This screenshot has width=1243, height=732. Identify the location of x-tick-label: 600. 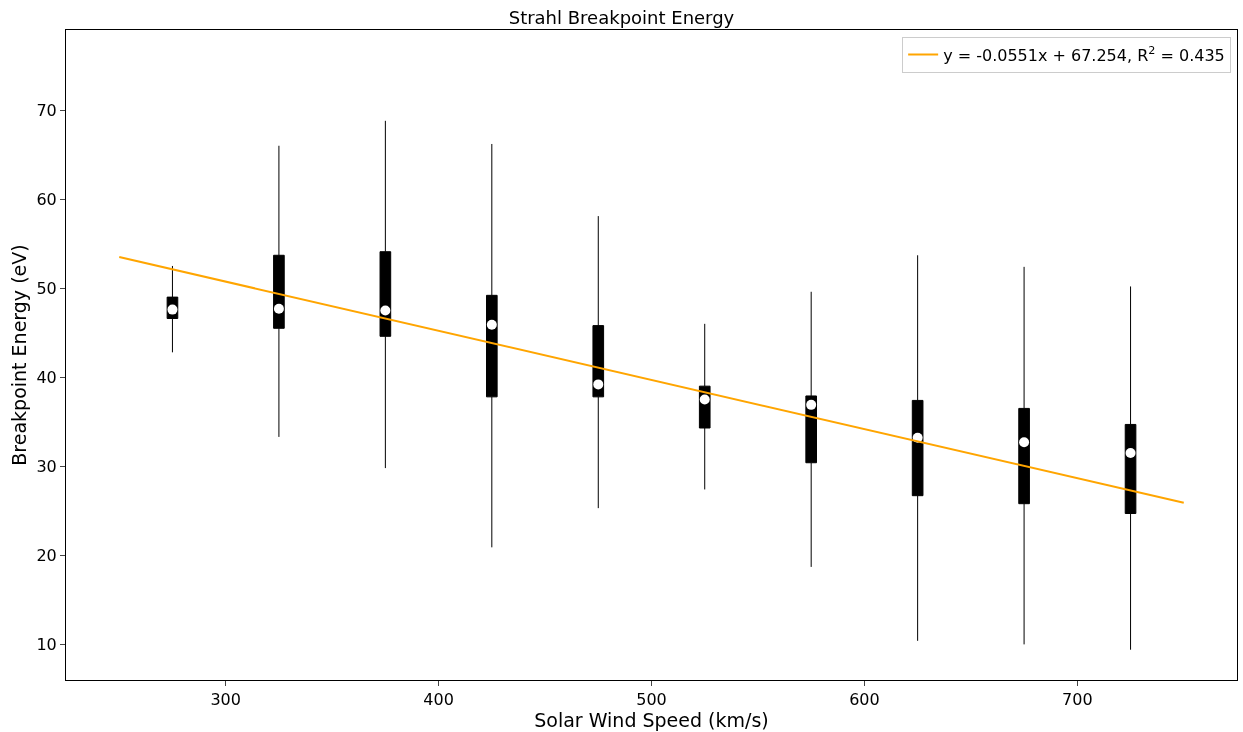
(864, 700).